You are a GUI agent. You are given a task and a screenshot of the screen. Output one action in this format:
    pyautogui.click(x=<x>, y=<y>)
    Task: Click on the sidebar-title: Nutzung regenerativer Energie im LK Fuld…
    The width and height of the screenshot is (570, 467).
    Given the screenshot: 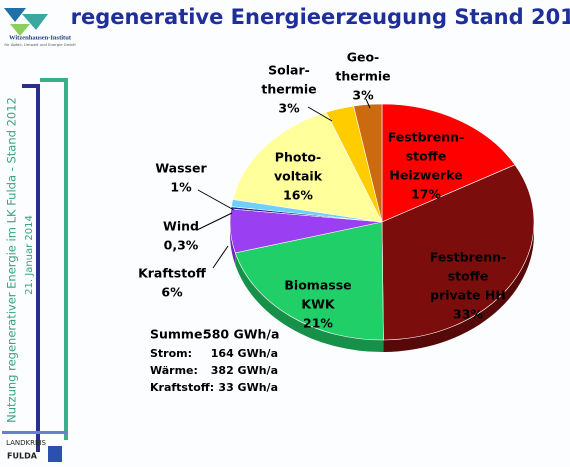 What is the action you would take?
    pyautogui.click(x=12, y=260)
    